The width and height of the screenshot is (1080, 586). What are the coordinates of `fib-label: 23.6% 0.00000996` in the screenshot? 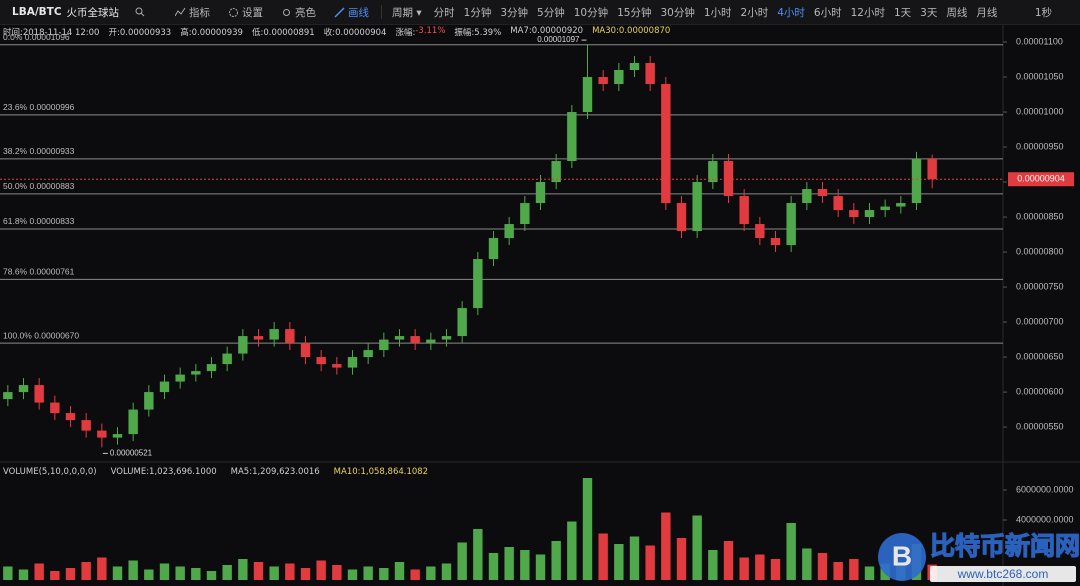 It's located at (39, 107).